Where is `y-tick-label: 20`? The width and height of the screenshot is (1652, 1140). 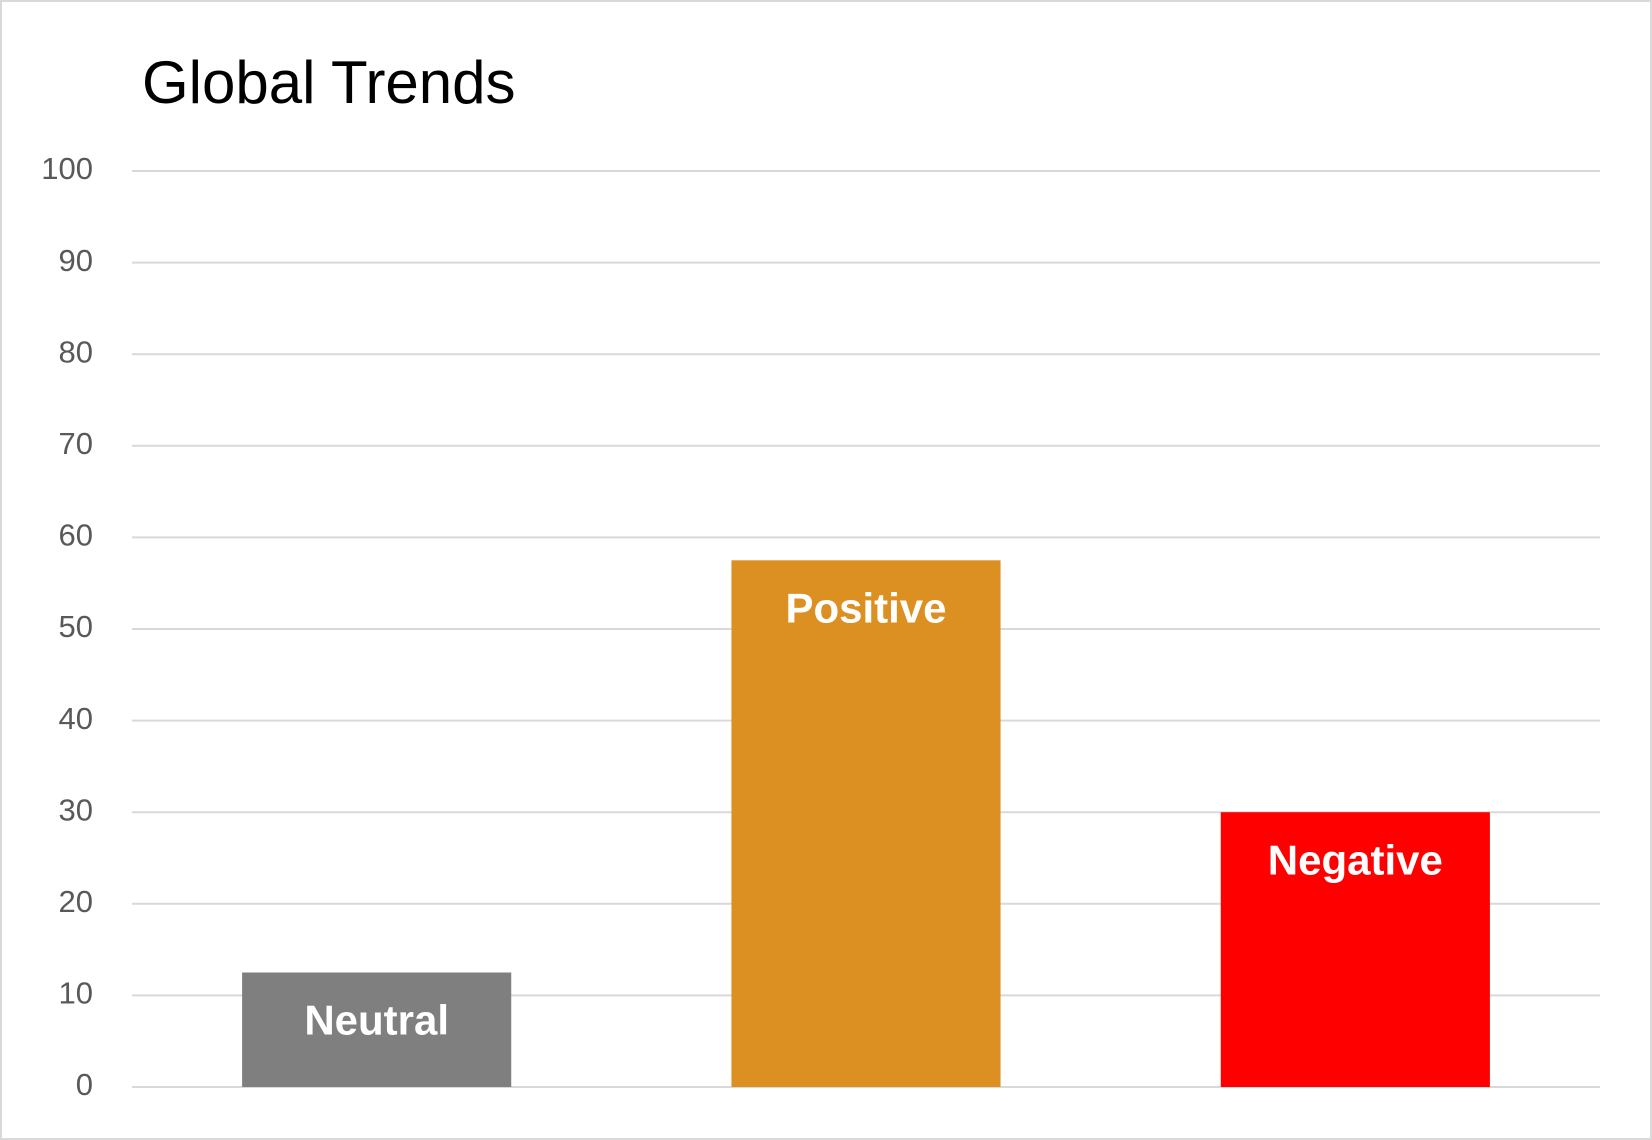
y-tick-label: 20 is located at coordinates (76, 901).